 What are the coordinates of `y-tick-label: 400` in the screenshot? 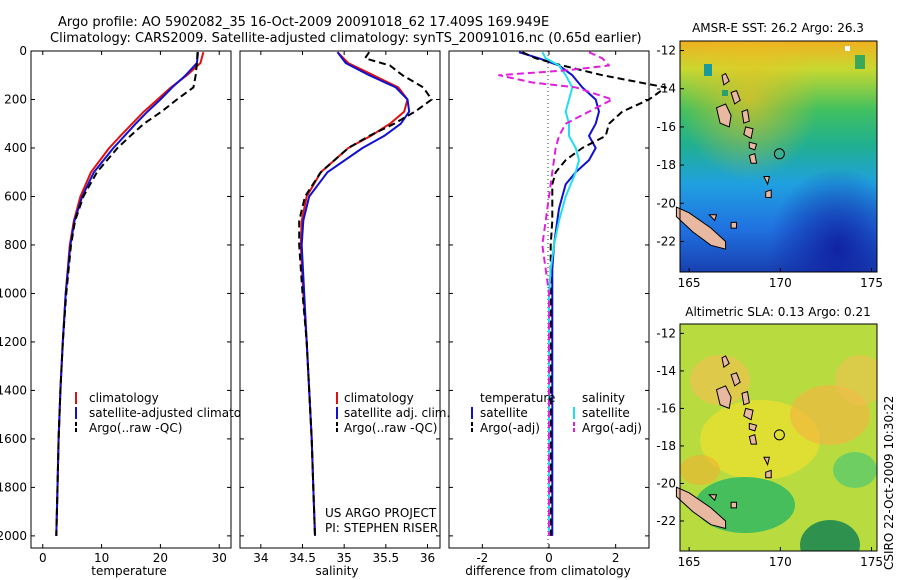 It's located at (15, 148).